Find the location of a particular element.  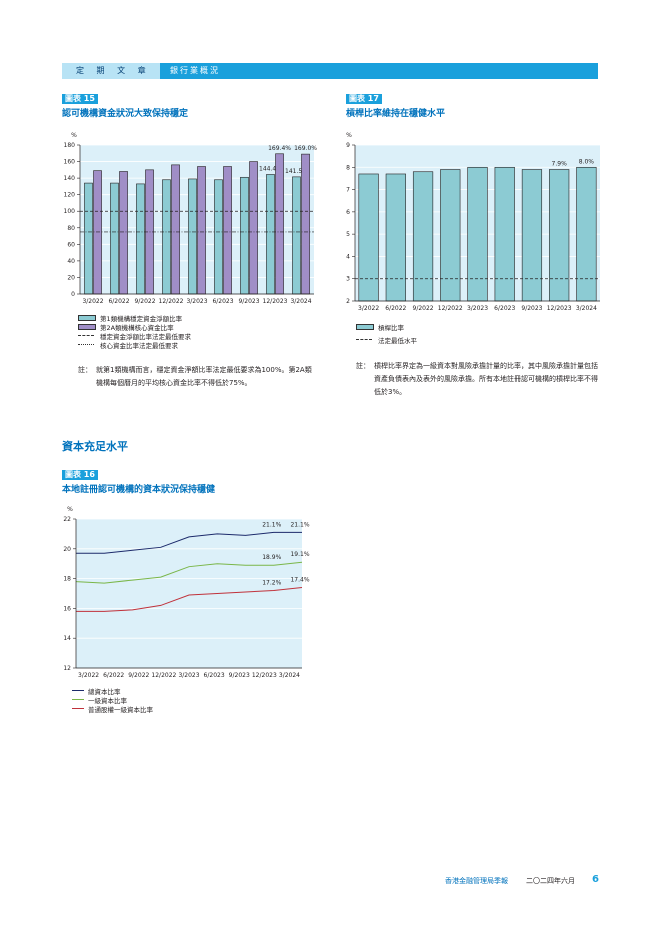

legend-label: 一級資本比率 is located at coordinates (107, 701).